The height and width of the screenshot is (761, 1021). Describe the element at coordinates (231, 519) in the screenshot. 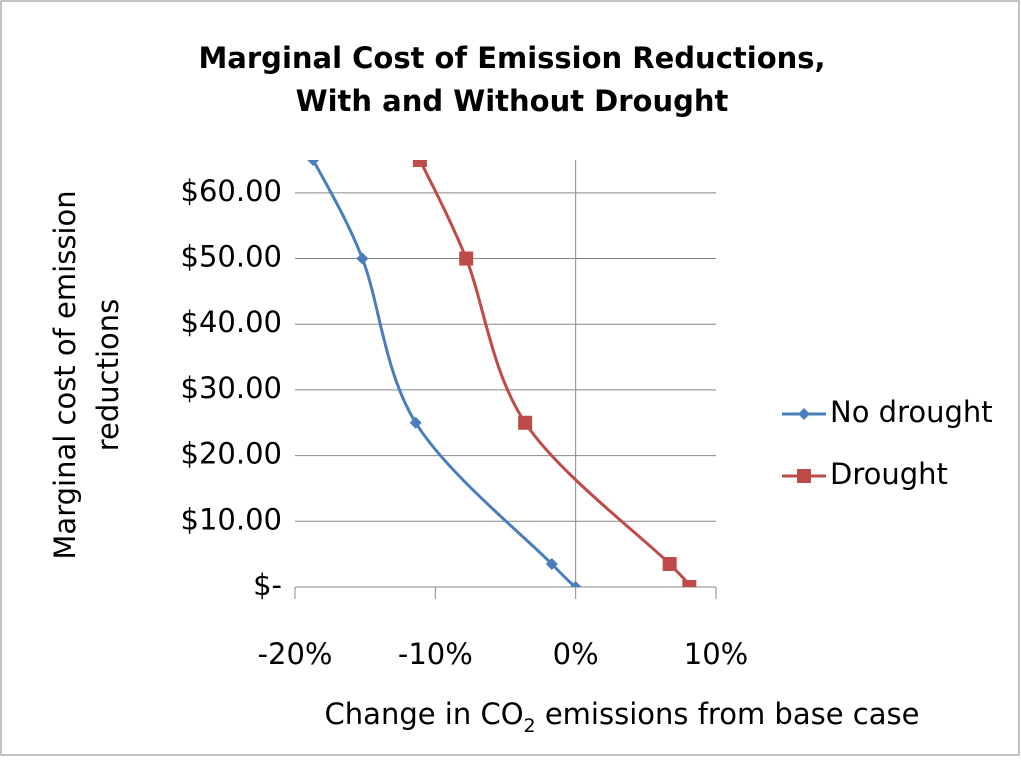

I see `y-tick-label: $10.00` at that location.